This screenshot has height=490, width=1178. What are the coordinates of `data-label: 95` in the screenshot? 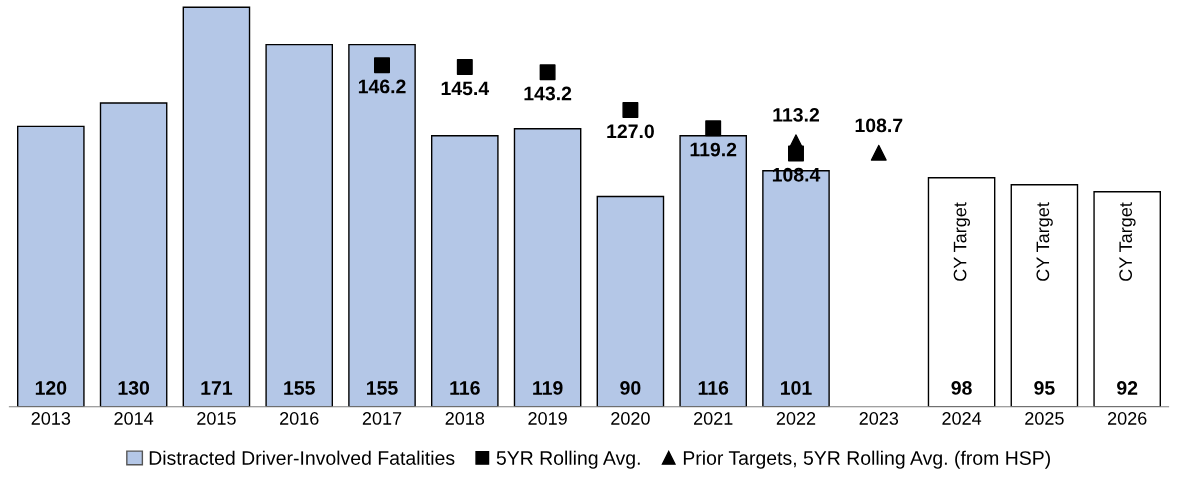 It's located at (1044, 388).